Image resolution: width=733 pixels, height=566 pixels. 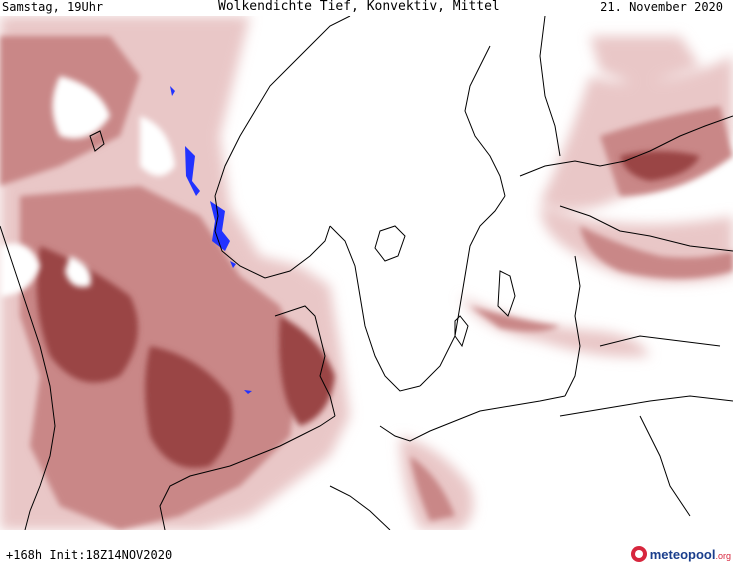 What do you see at coordinates (723, 555) in the screenshot?
I see `logo-tld: .org` at bounding box center [723, 555].